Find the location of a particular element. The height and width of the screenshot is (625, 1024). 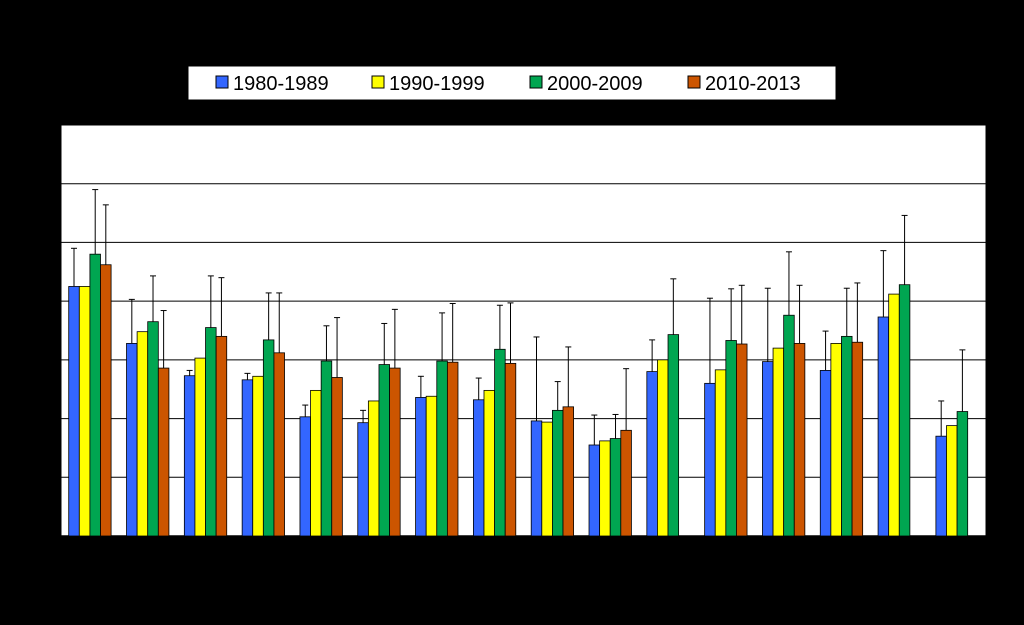

legend-label: 2010-2013 is located at coordinates (753, 84).